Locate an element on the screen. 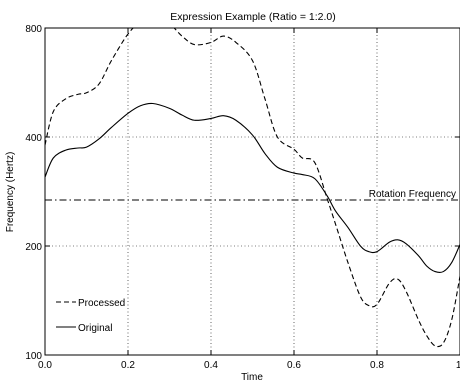 The height and width of the screenshot is (384, 460). x-tick-label: 0.4 is located at coordinates (211, 365).